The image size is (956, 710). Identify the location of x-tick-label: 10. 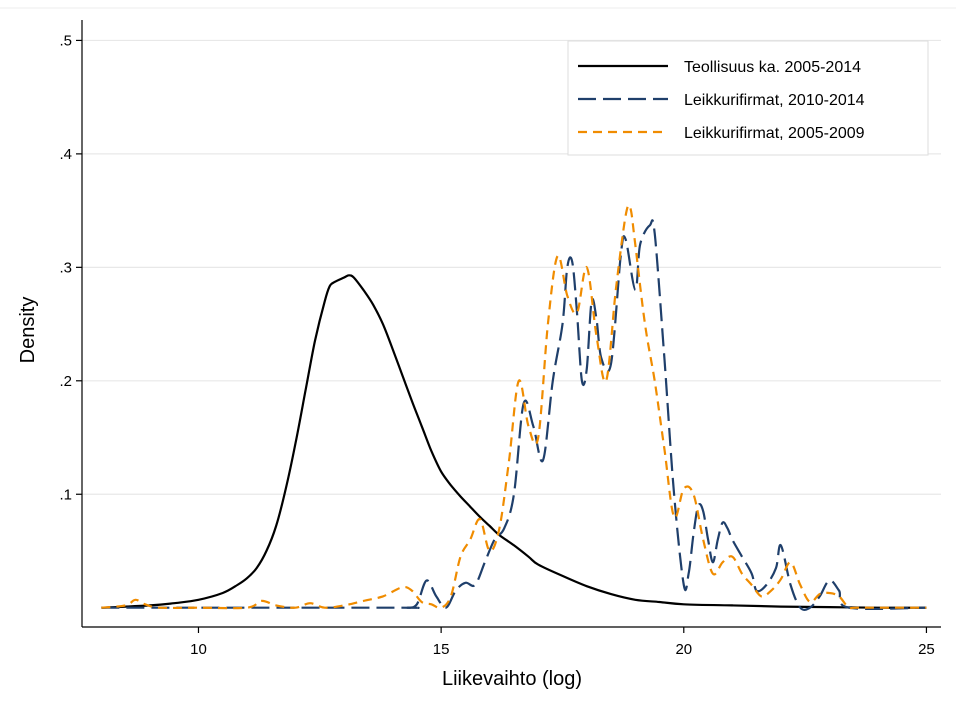
(198, 649).